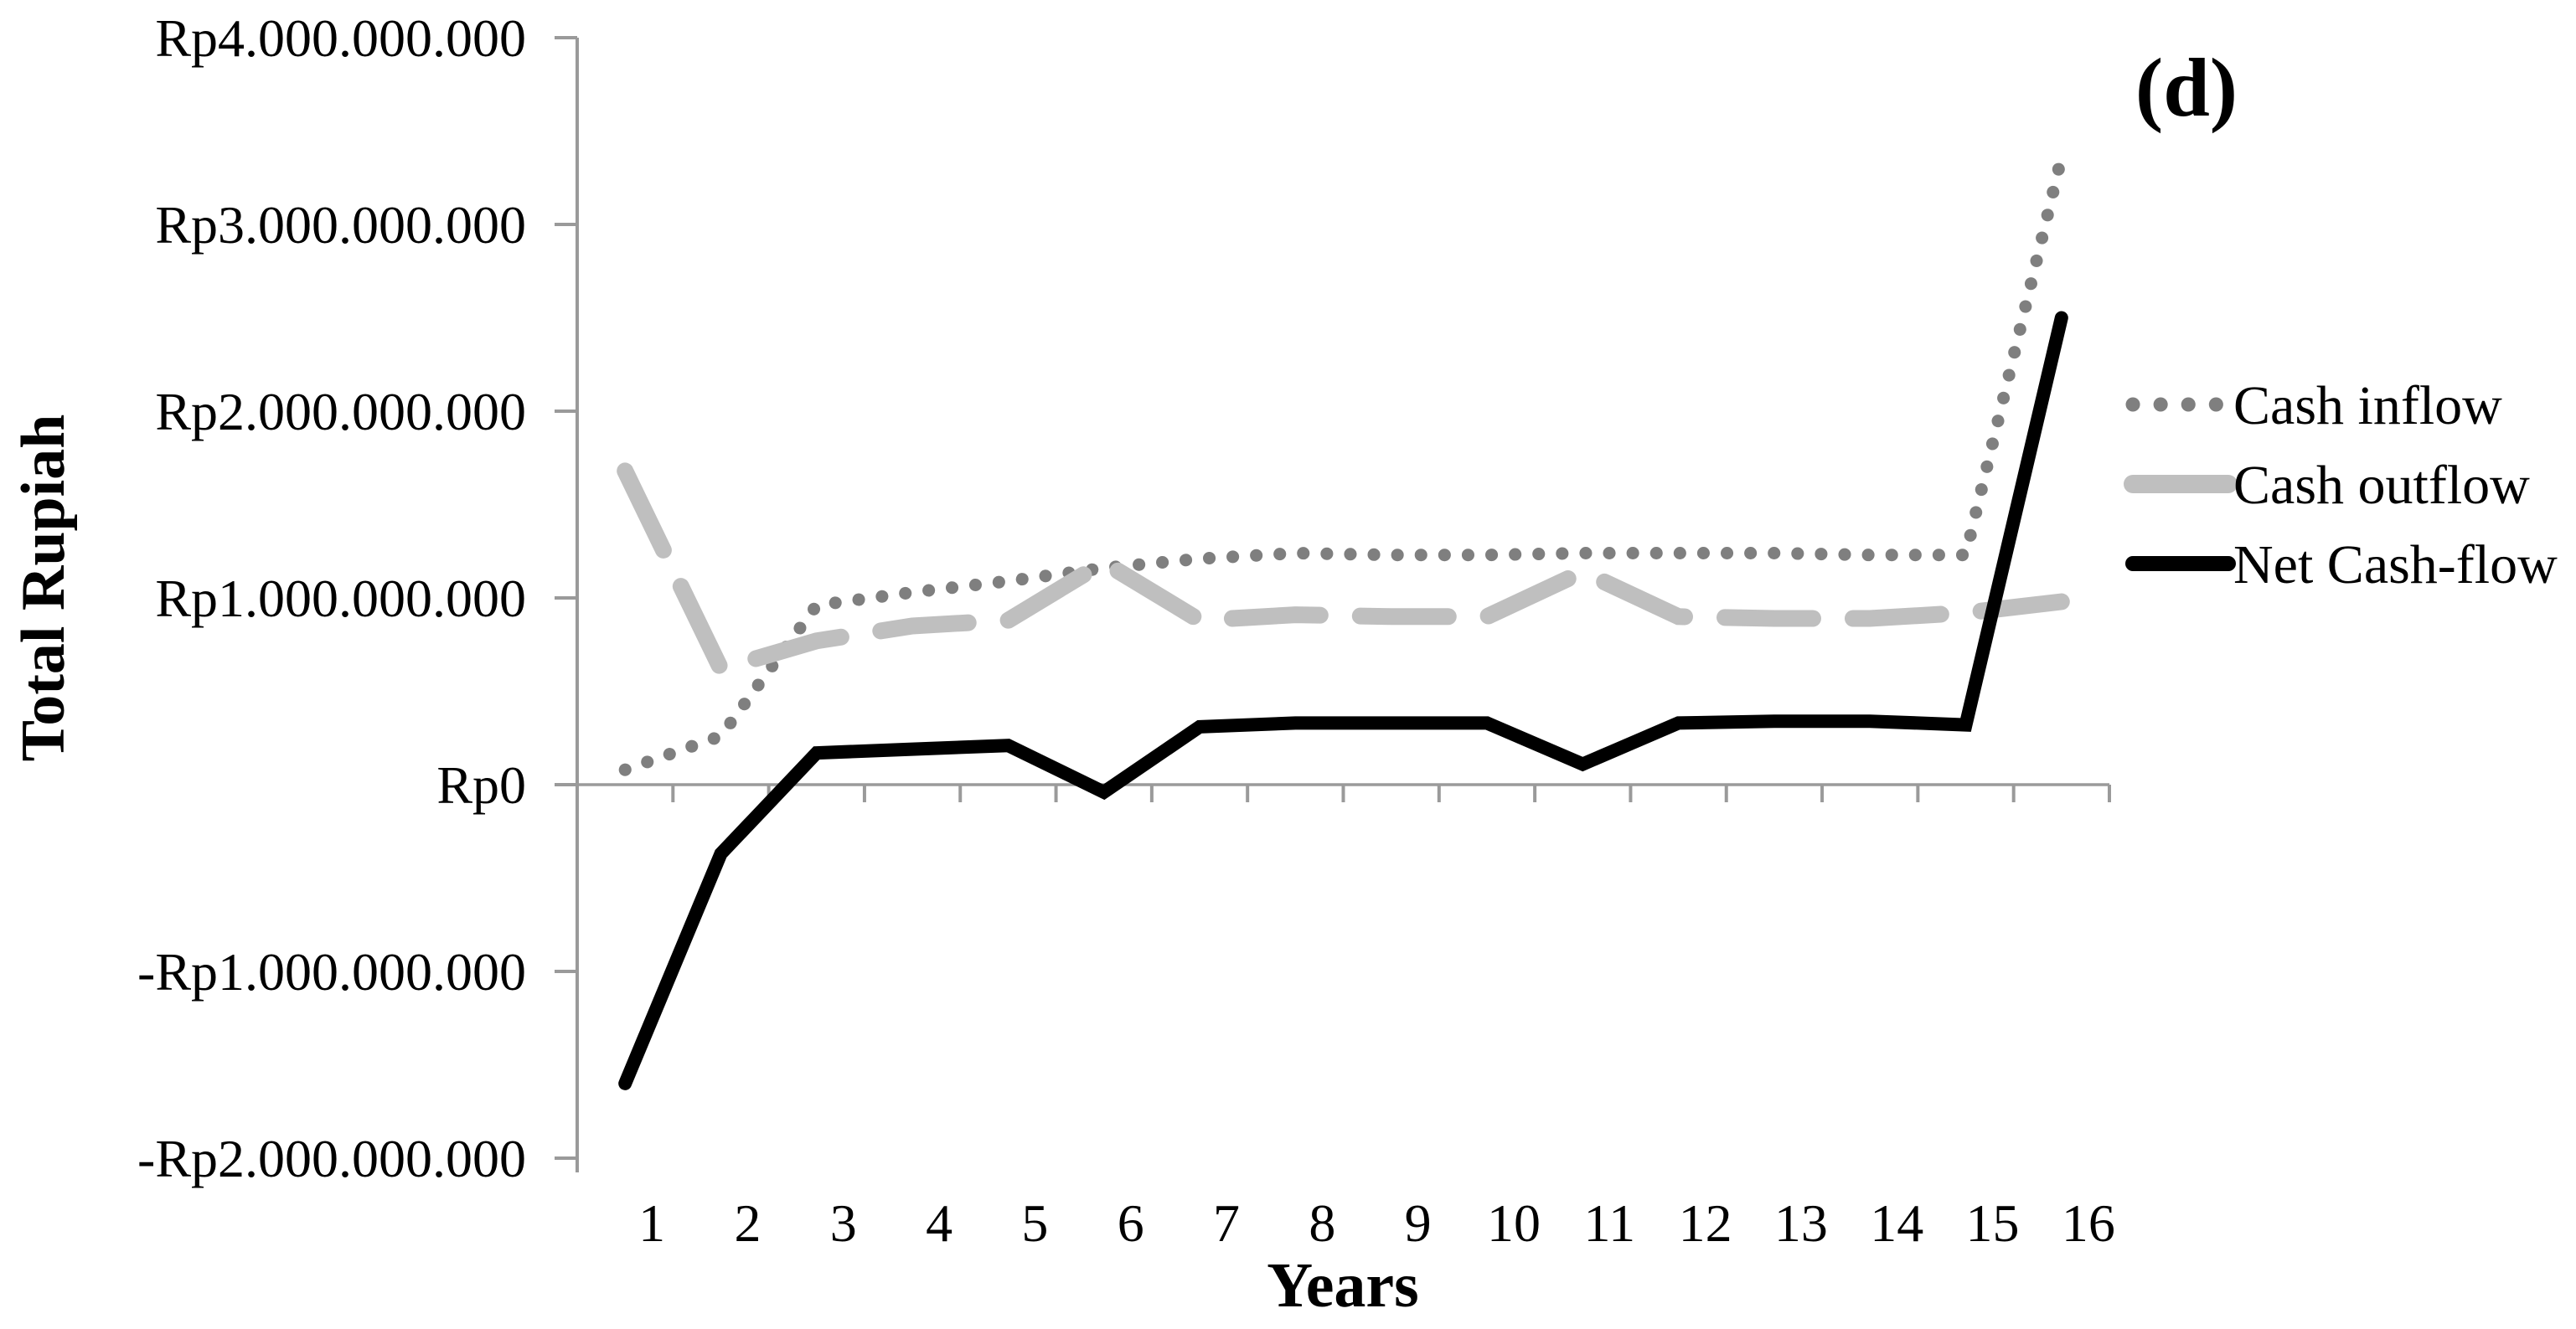 The image size is (2576, 1329). I want to click on y-tick-label: Rp0, so click(481, 785).